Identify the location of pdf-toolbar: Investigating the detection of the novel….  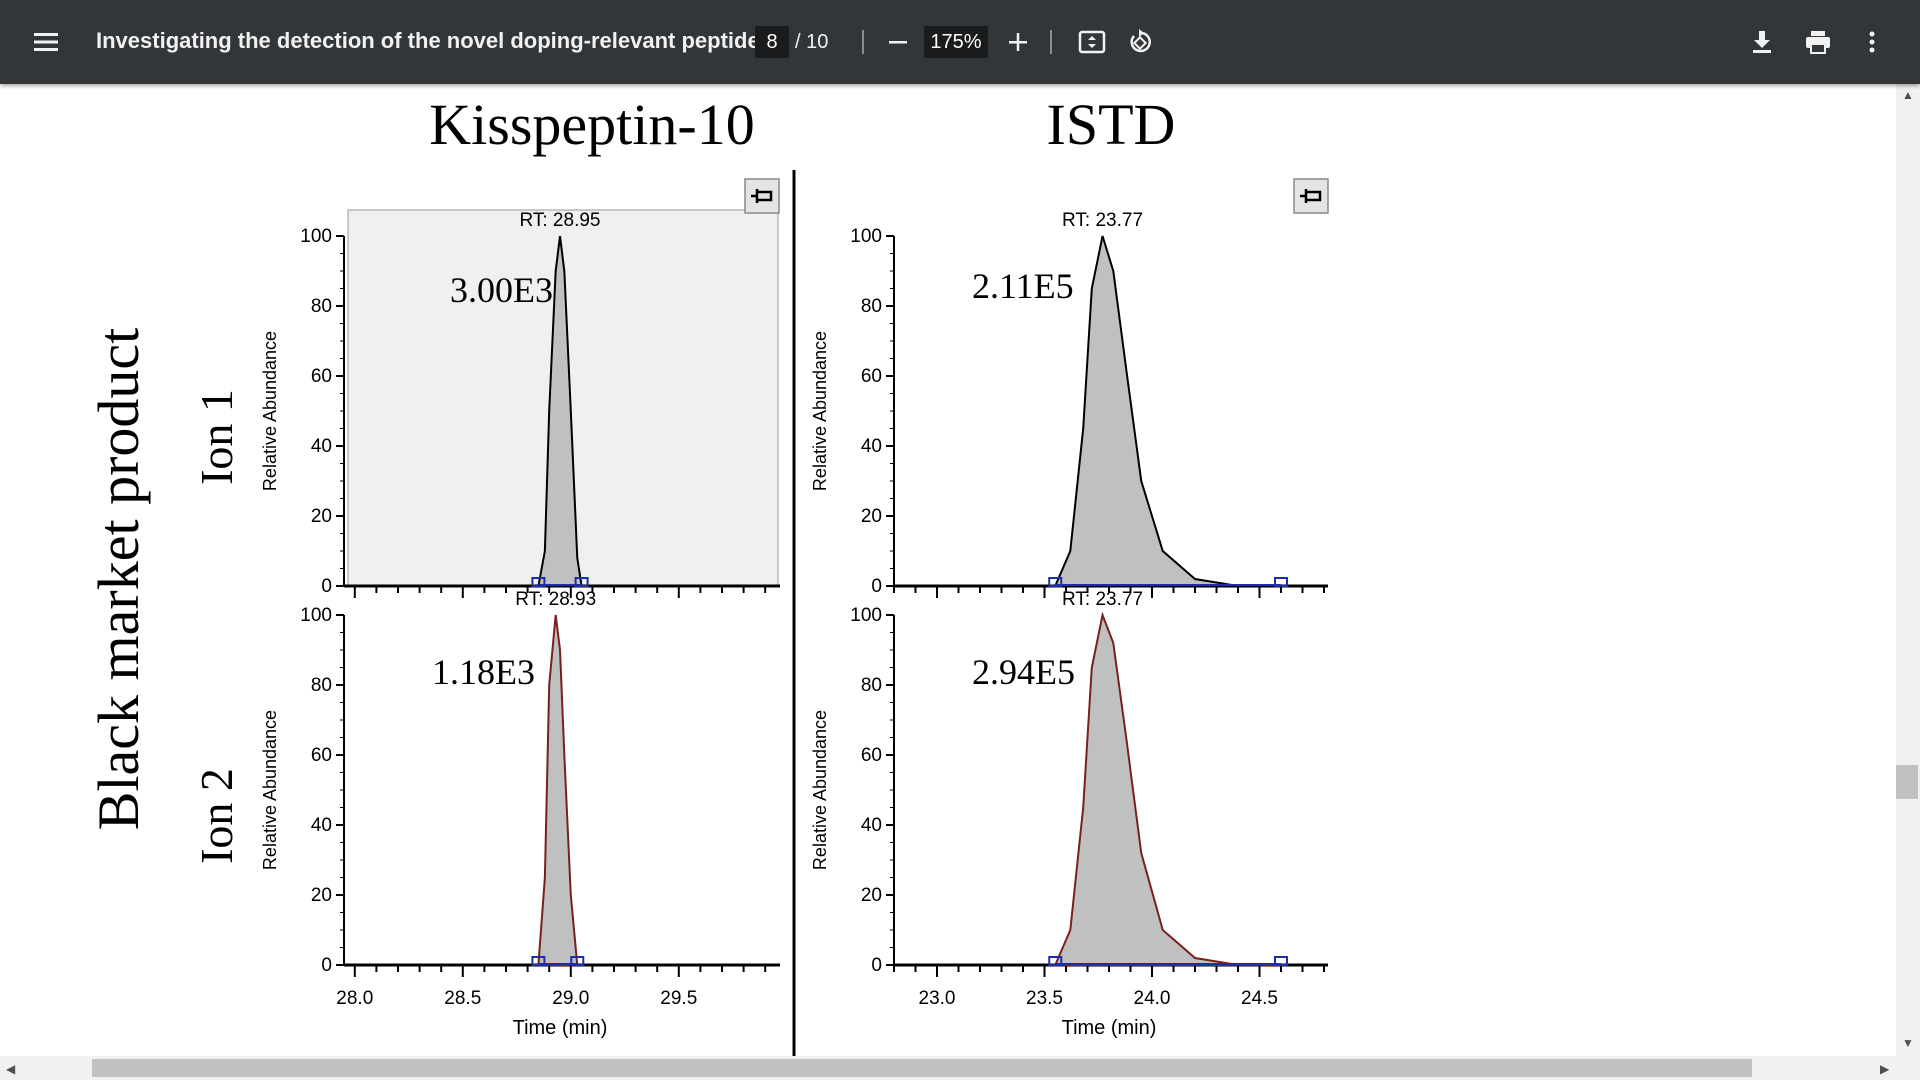
(960, 42).